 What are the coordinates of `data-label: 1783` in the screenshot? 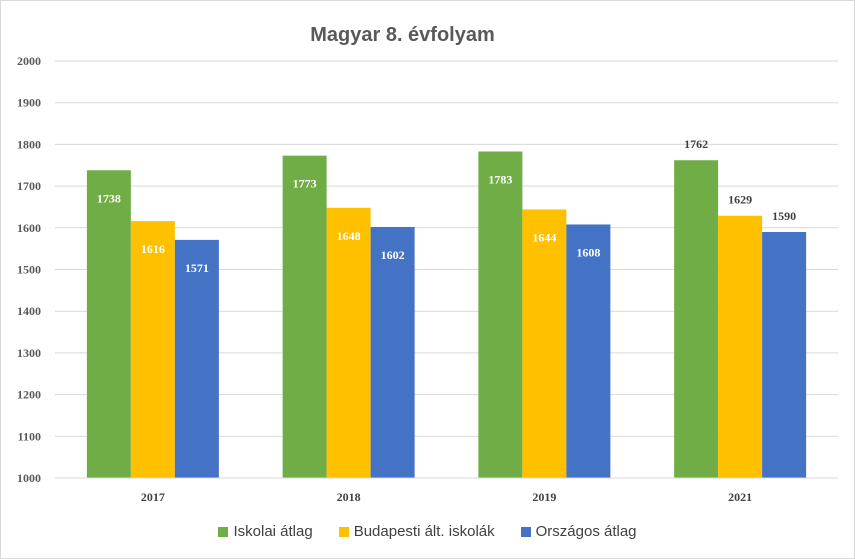 It's located at (500, 179).